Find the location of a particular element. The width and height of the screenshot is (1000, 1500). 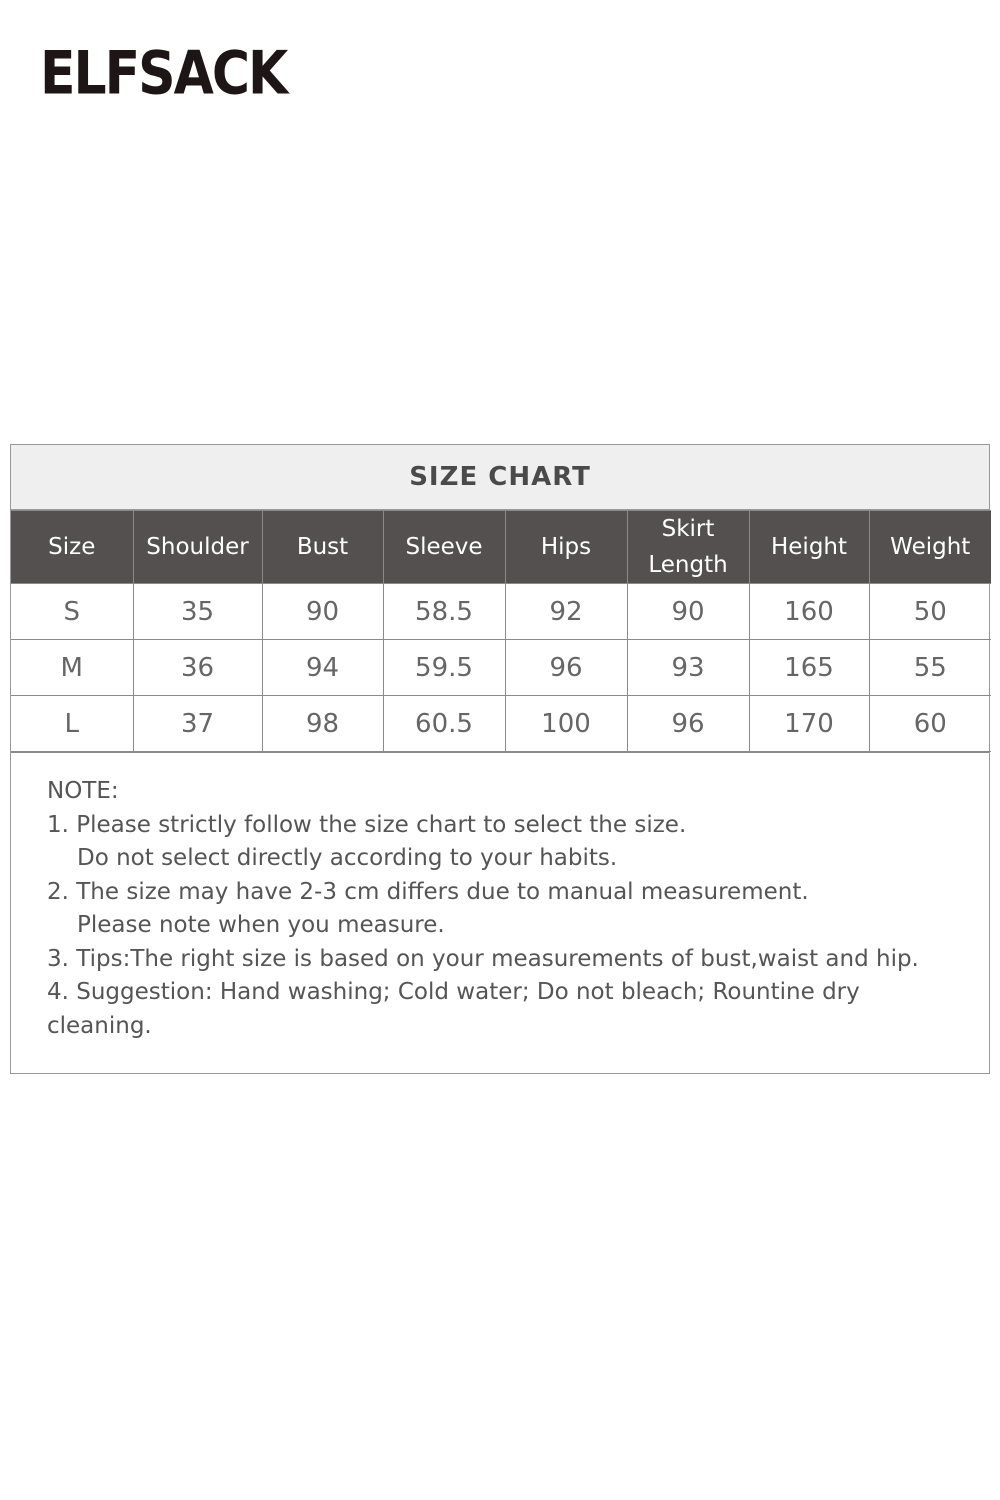

table-cell: 59.5 is located at coordinates (444, 667).